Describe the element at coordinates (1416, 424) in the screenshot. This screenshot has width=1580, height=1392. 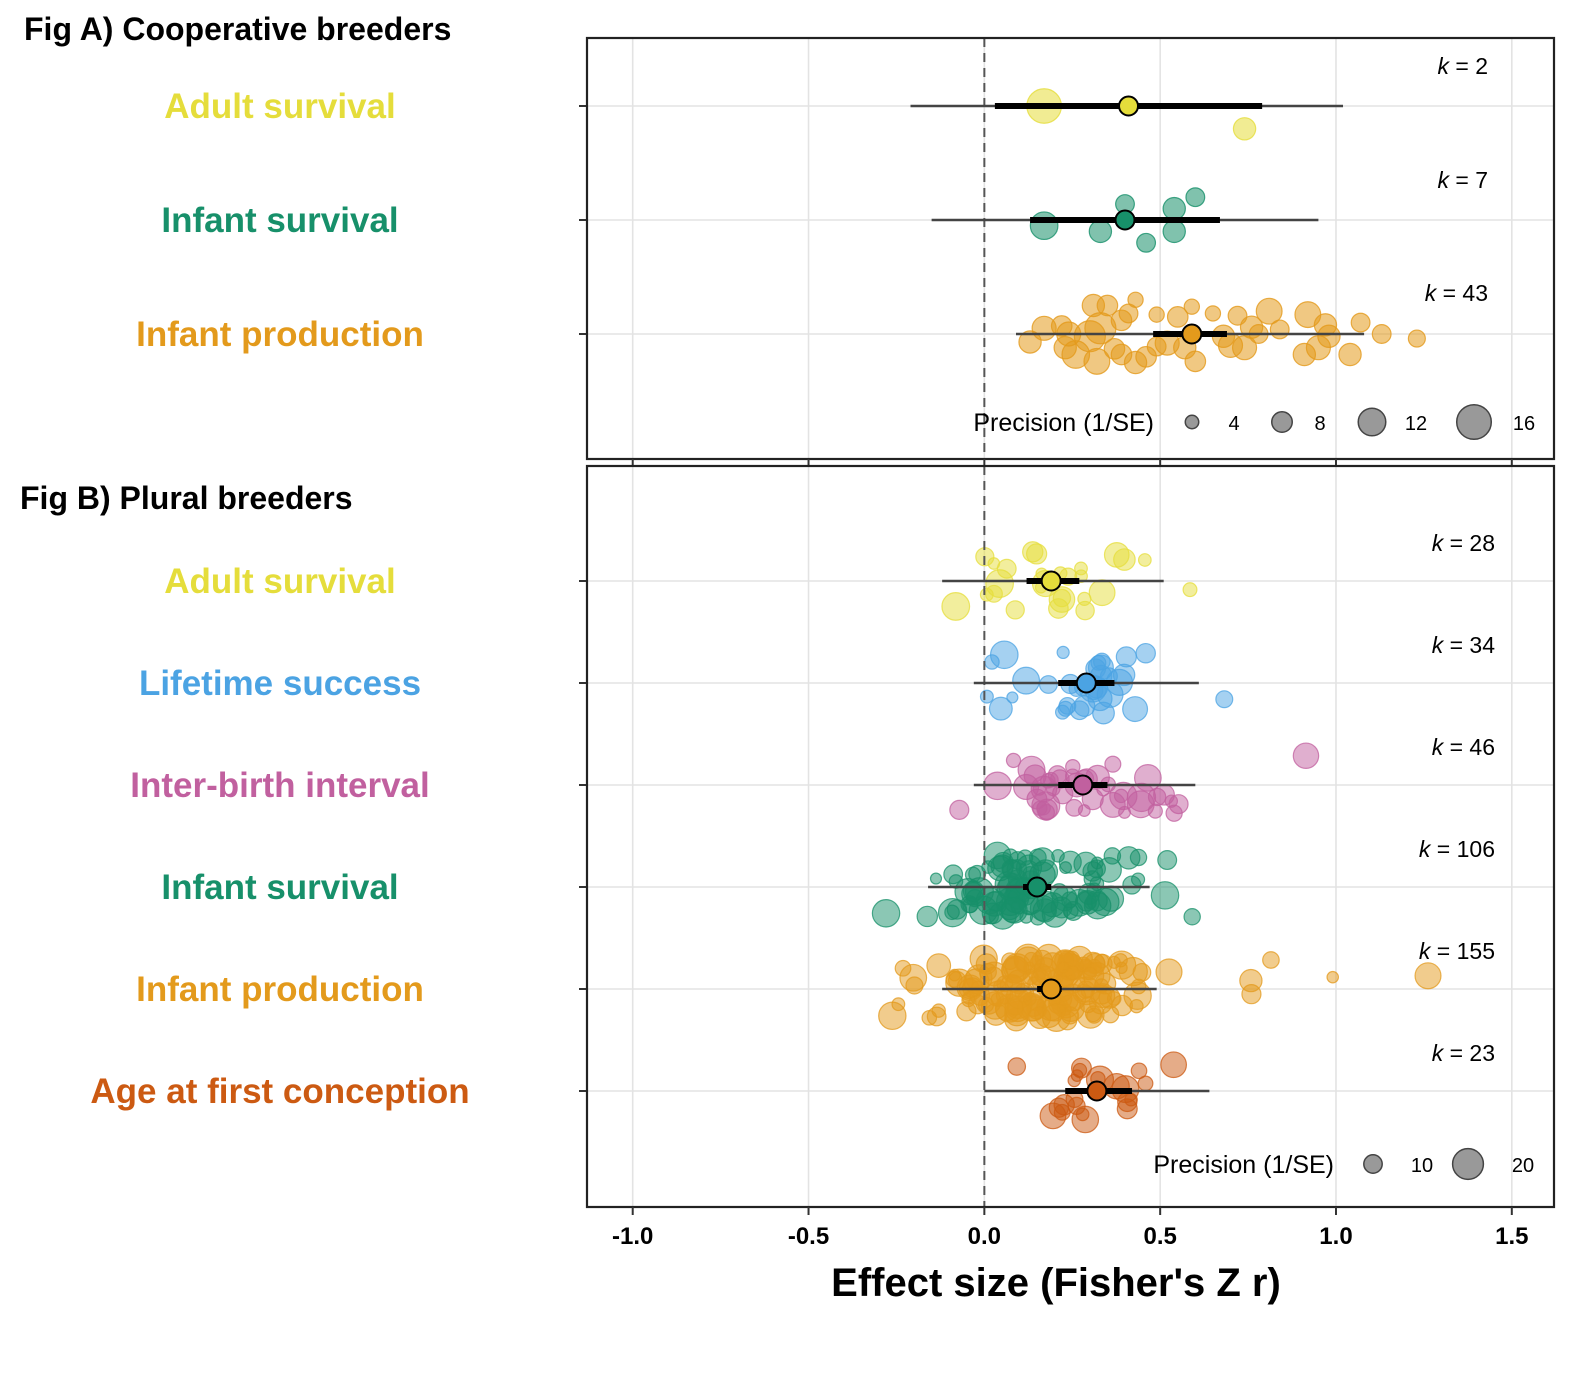
I see `legend-label: 12` at that location.